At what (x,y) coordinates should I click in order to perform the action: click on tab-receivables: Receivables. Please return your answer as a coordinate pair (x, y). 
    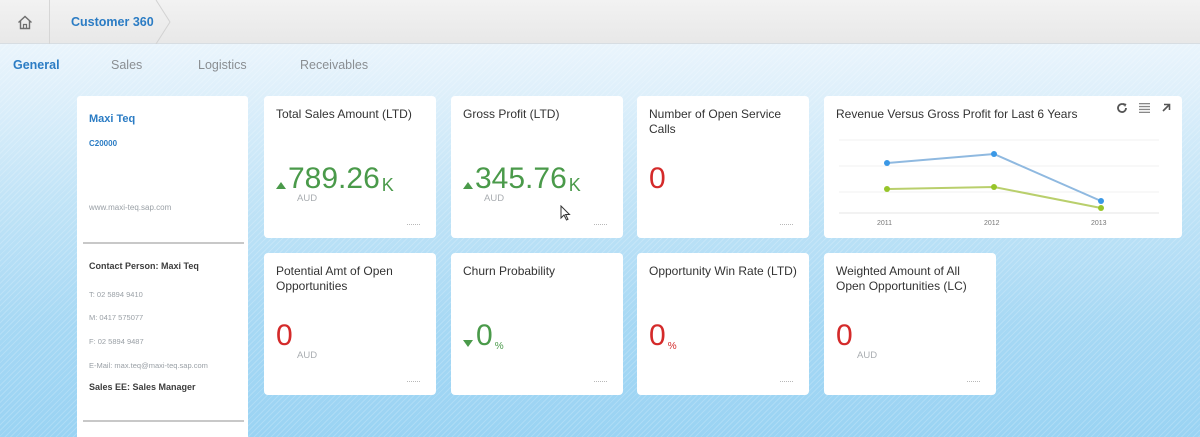
    Looking at the image, I should click on (334, 65).